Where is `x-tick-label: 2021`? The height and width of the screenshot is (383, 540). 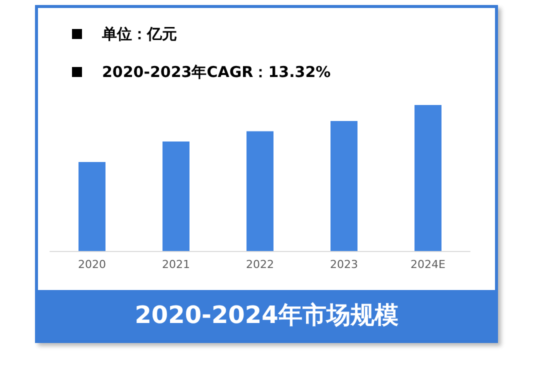 x-tick-label: 2021 is located at coordinates (176, 264).